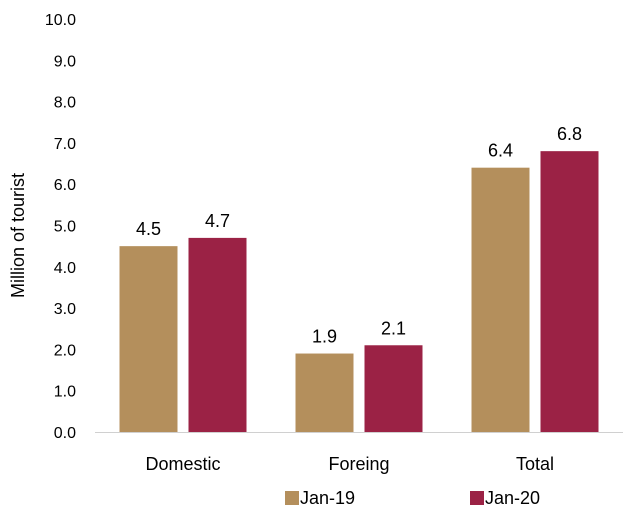  I want to click on legend: Jan-19 Jan-20, so click(412, 497).